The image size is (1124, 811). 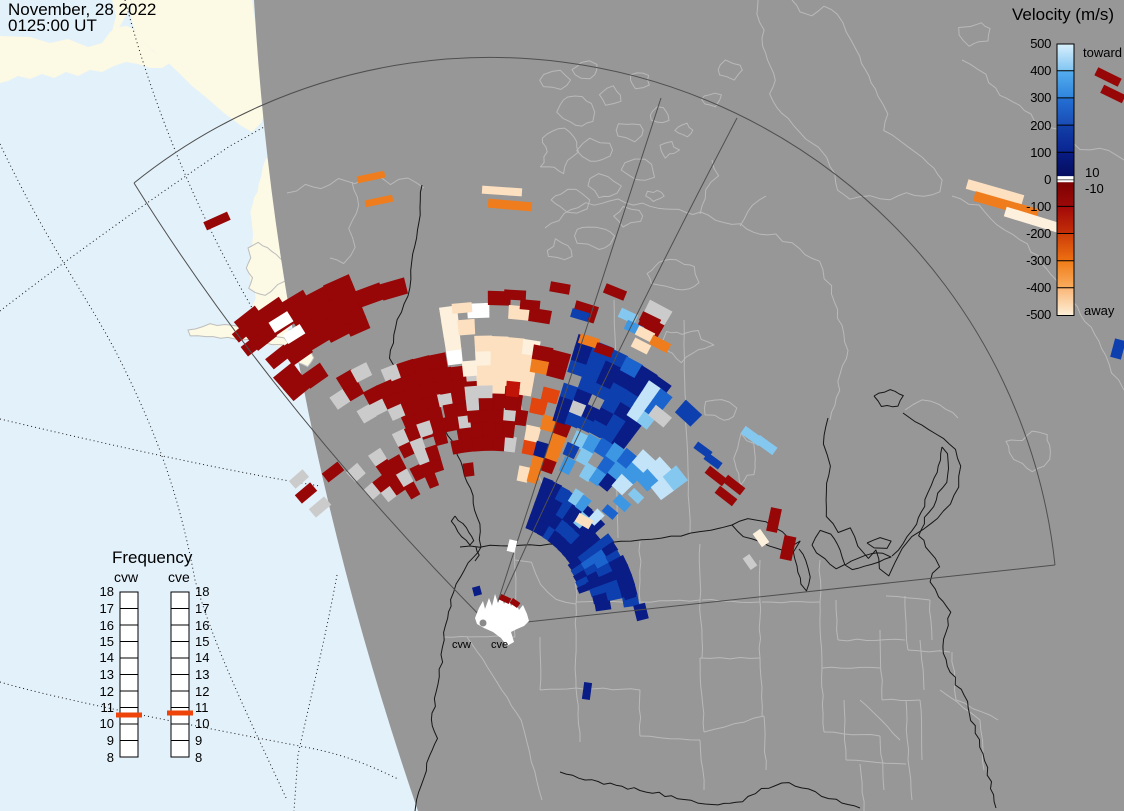 I want to click on svg-text: Velocity (m/s), so click(x=1063, y=14).